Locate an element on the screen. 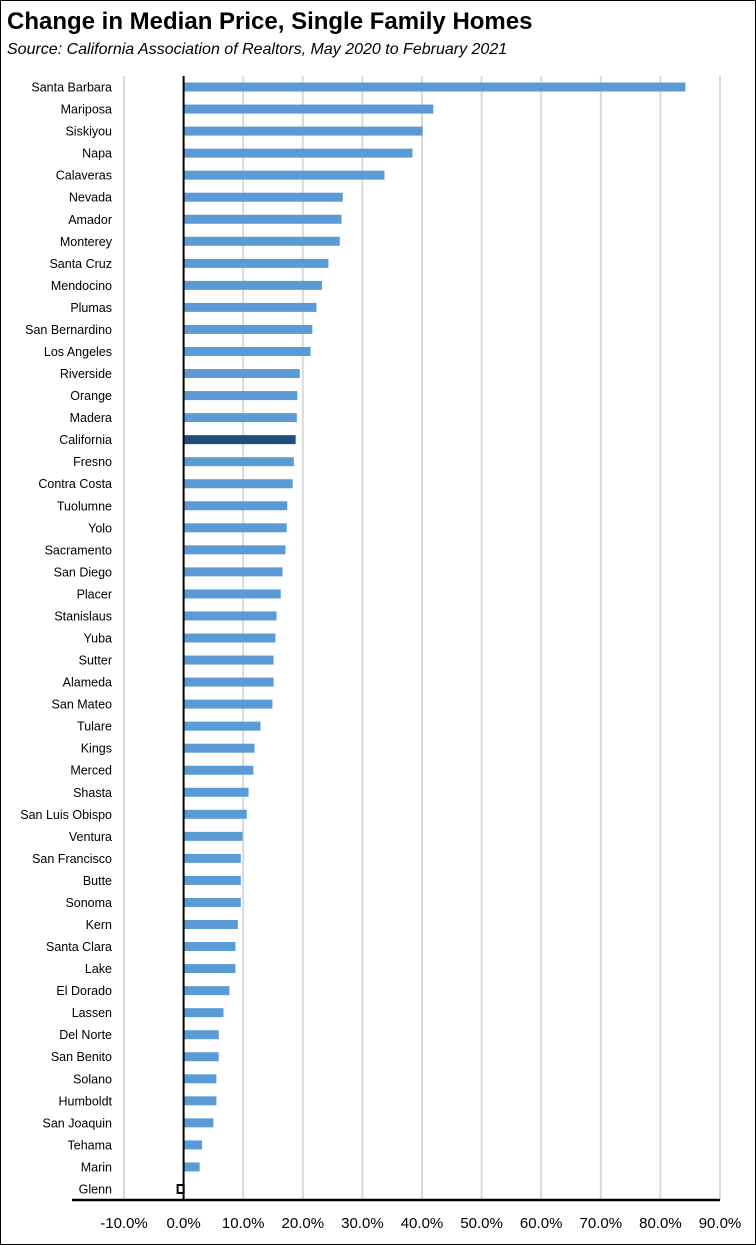 The width and height of the screenshot is (756, 1245). y-category-label: Humboldt is located at coordinates (86, 1101).